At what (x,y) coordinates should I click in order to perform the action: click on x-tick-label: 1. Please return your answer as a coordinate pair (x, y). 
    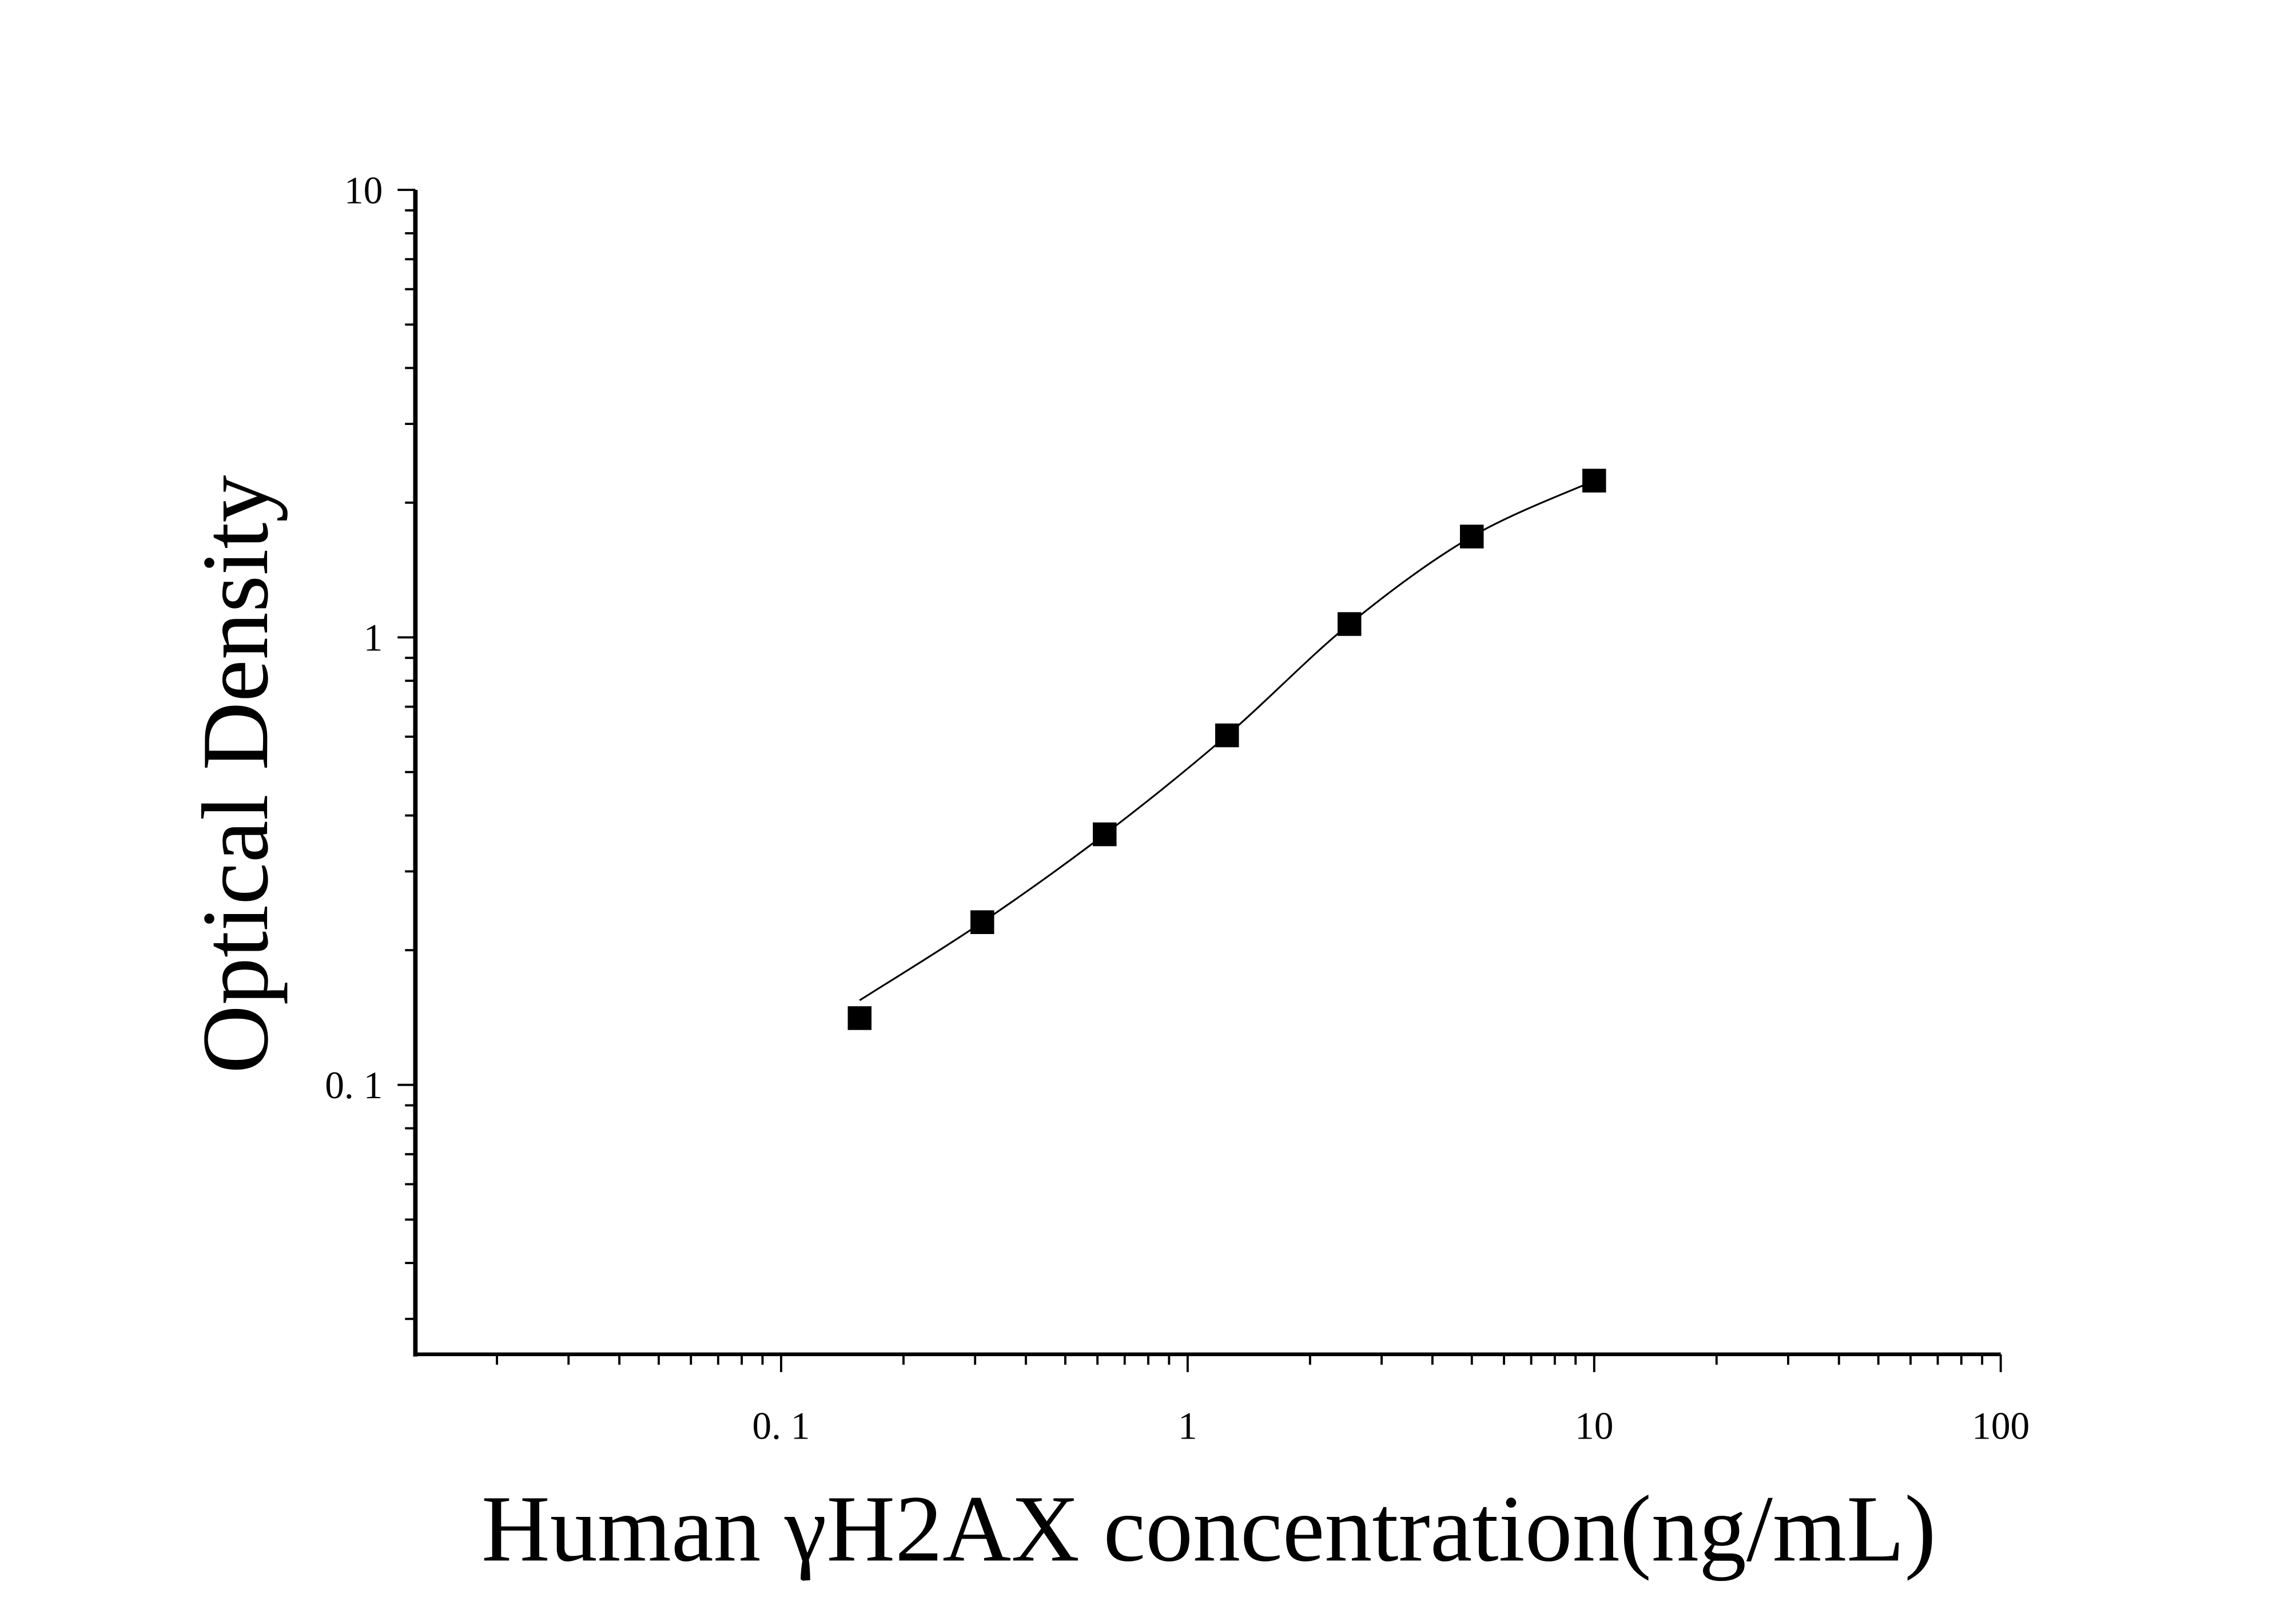
    Looking at the image, I should click on (1187, 1426).